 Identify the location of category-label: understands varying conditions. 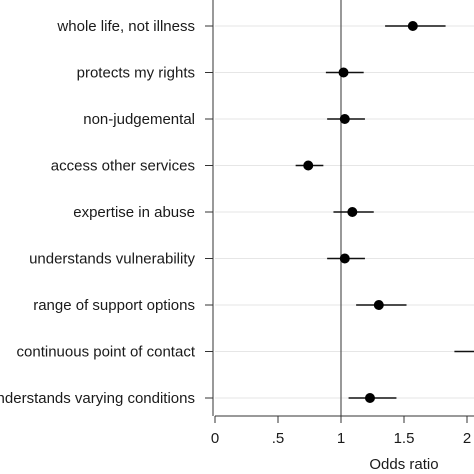
(97, 398).